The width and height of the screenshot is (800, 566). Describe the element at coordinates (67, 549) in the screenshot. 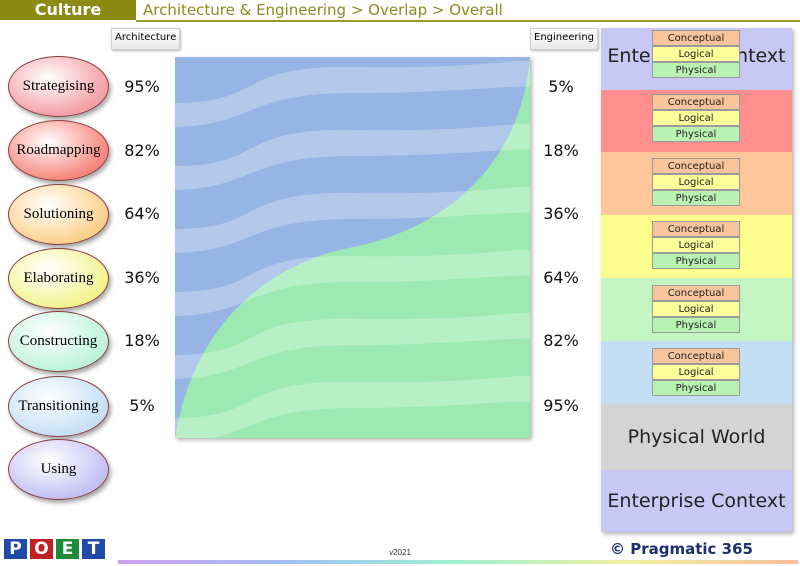

I see `logo-letter: E` at that location.